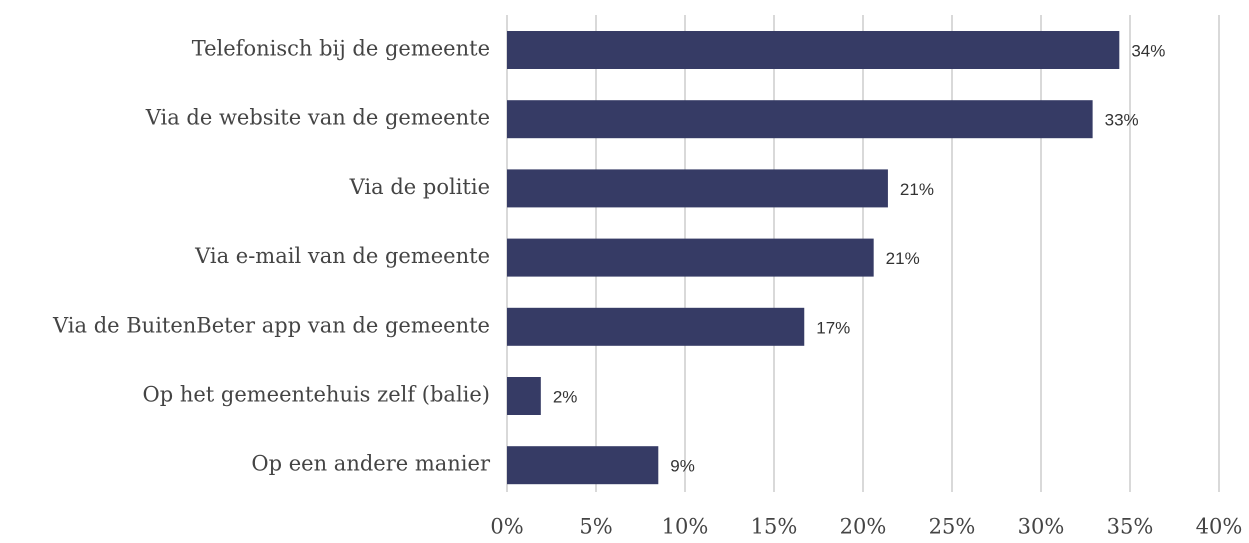  What do you see at coordinates (1219, 527) in the screenshot?
I see `x-tick-label: 40%` at bounding box center [1219, 527].